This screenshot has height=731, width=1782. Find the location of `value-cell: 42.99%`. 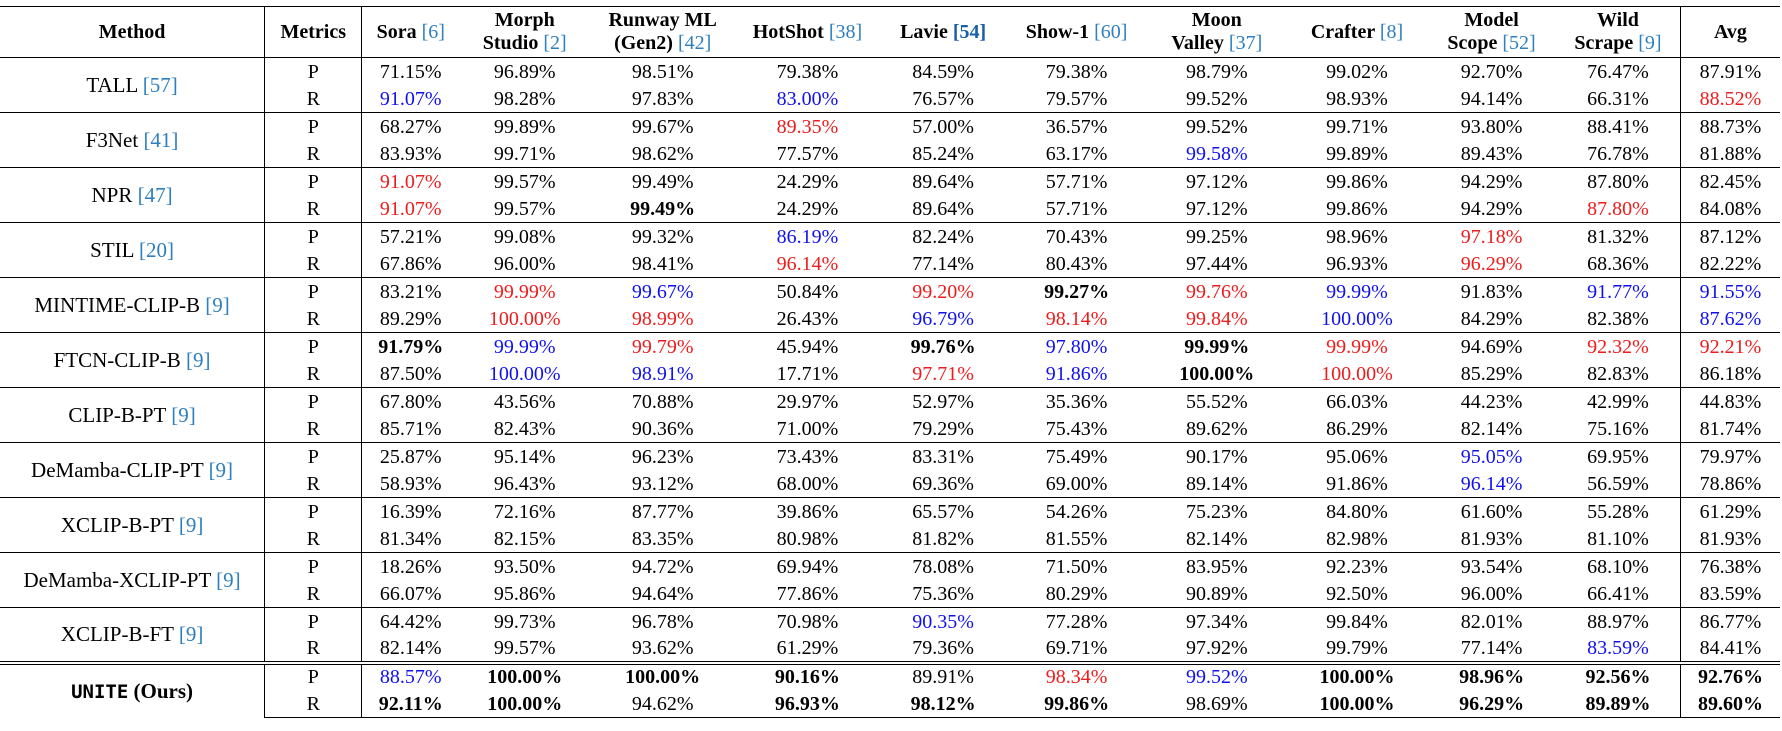

value-cell: 42.99% is located at coordinates (1618, 401).